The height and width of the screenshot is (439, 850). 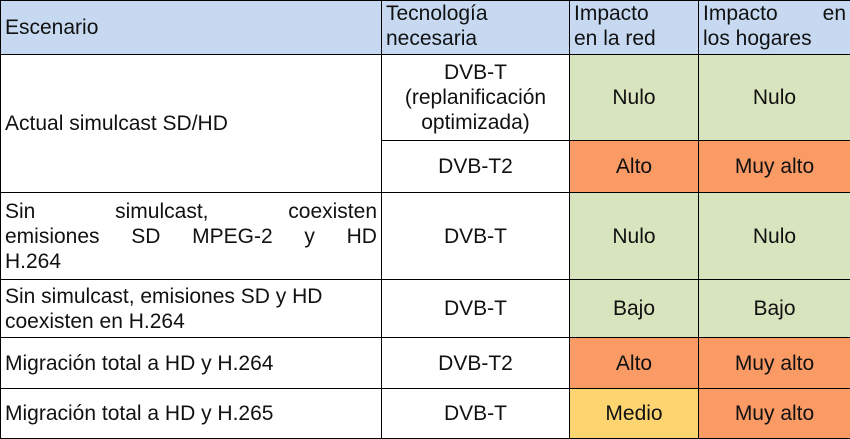 I want to click on escenario-text: Migración total a HD y H.265, so click(x=139, y=413).